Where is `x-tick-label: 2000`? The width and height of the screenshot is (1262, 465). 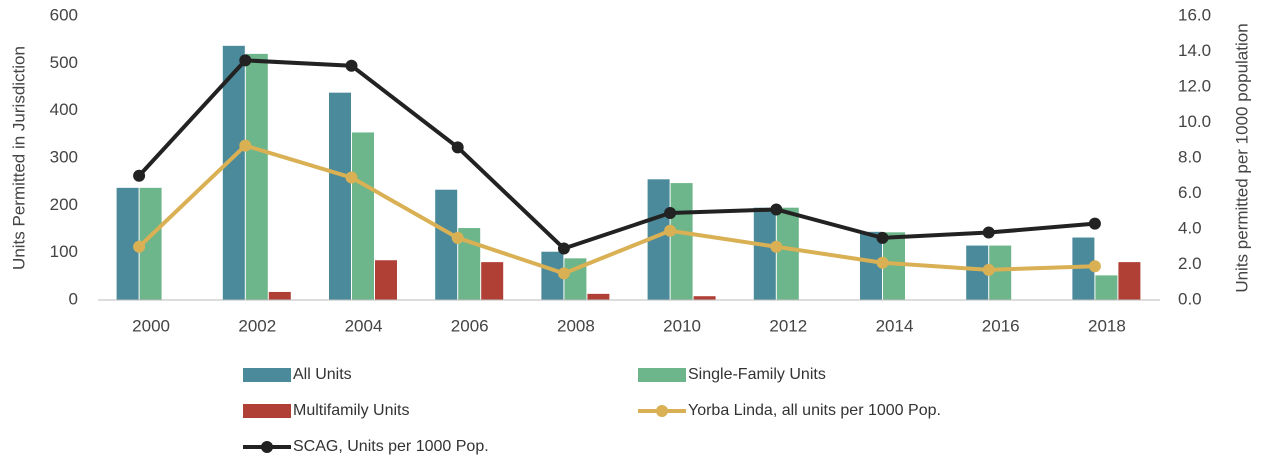
x-tick-label: 2000 is located at coordinates (151, 325).